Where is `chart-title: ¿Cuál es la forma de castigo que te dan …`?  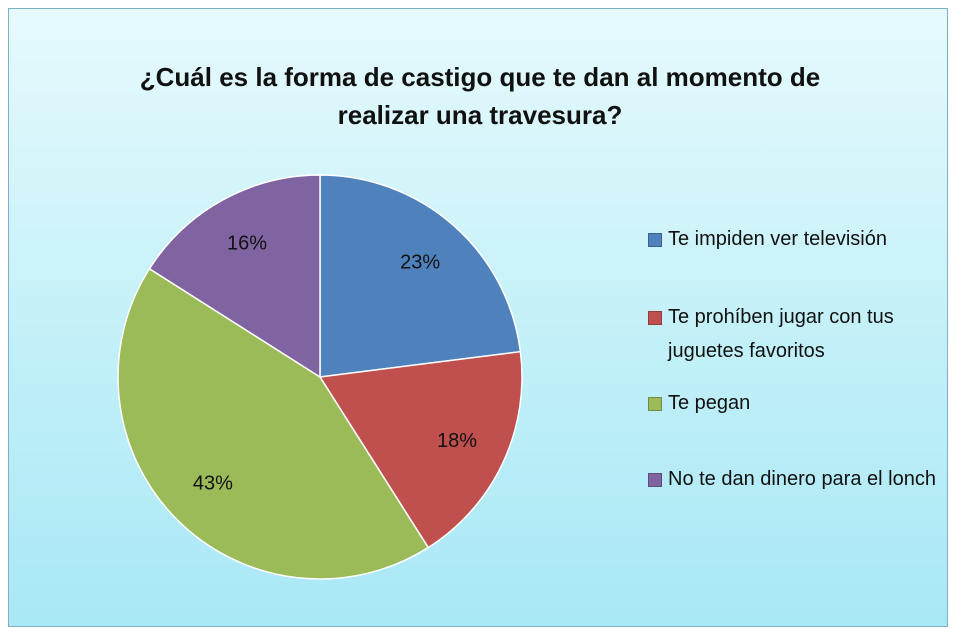
chart-title: ¿Cuál es la forma de castigo que te dan … is located at coordinates (480, 96).